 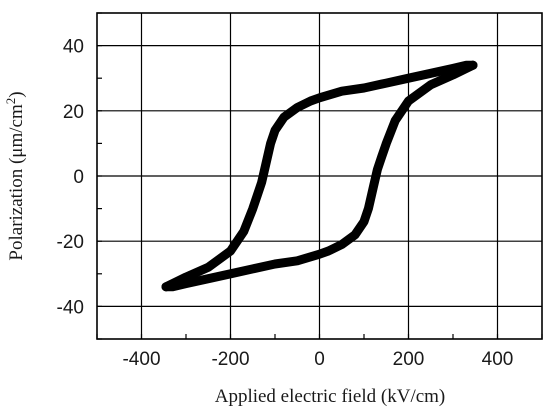 I want to click on x-tick-label: 200, so click(x=409, y=359).